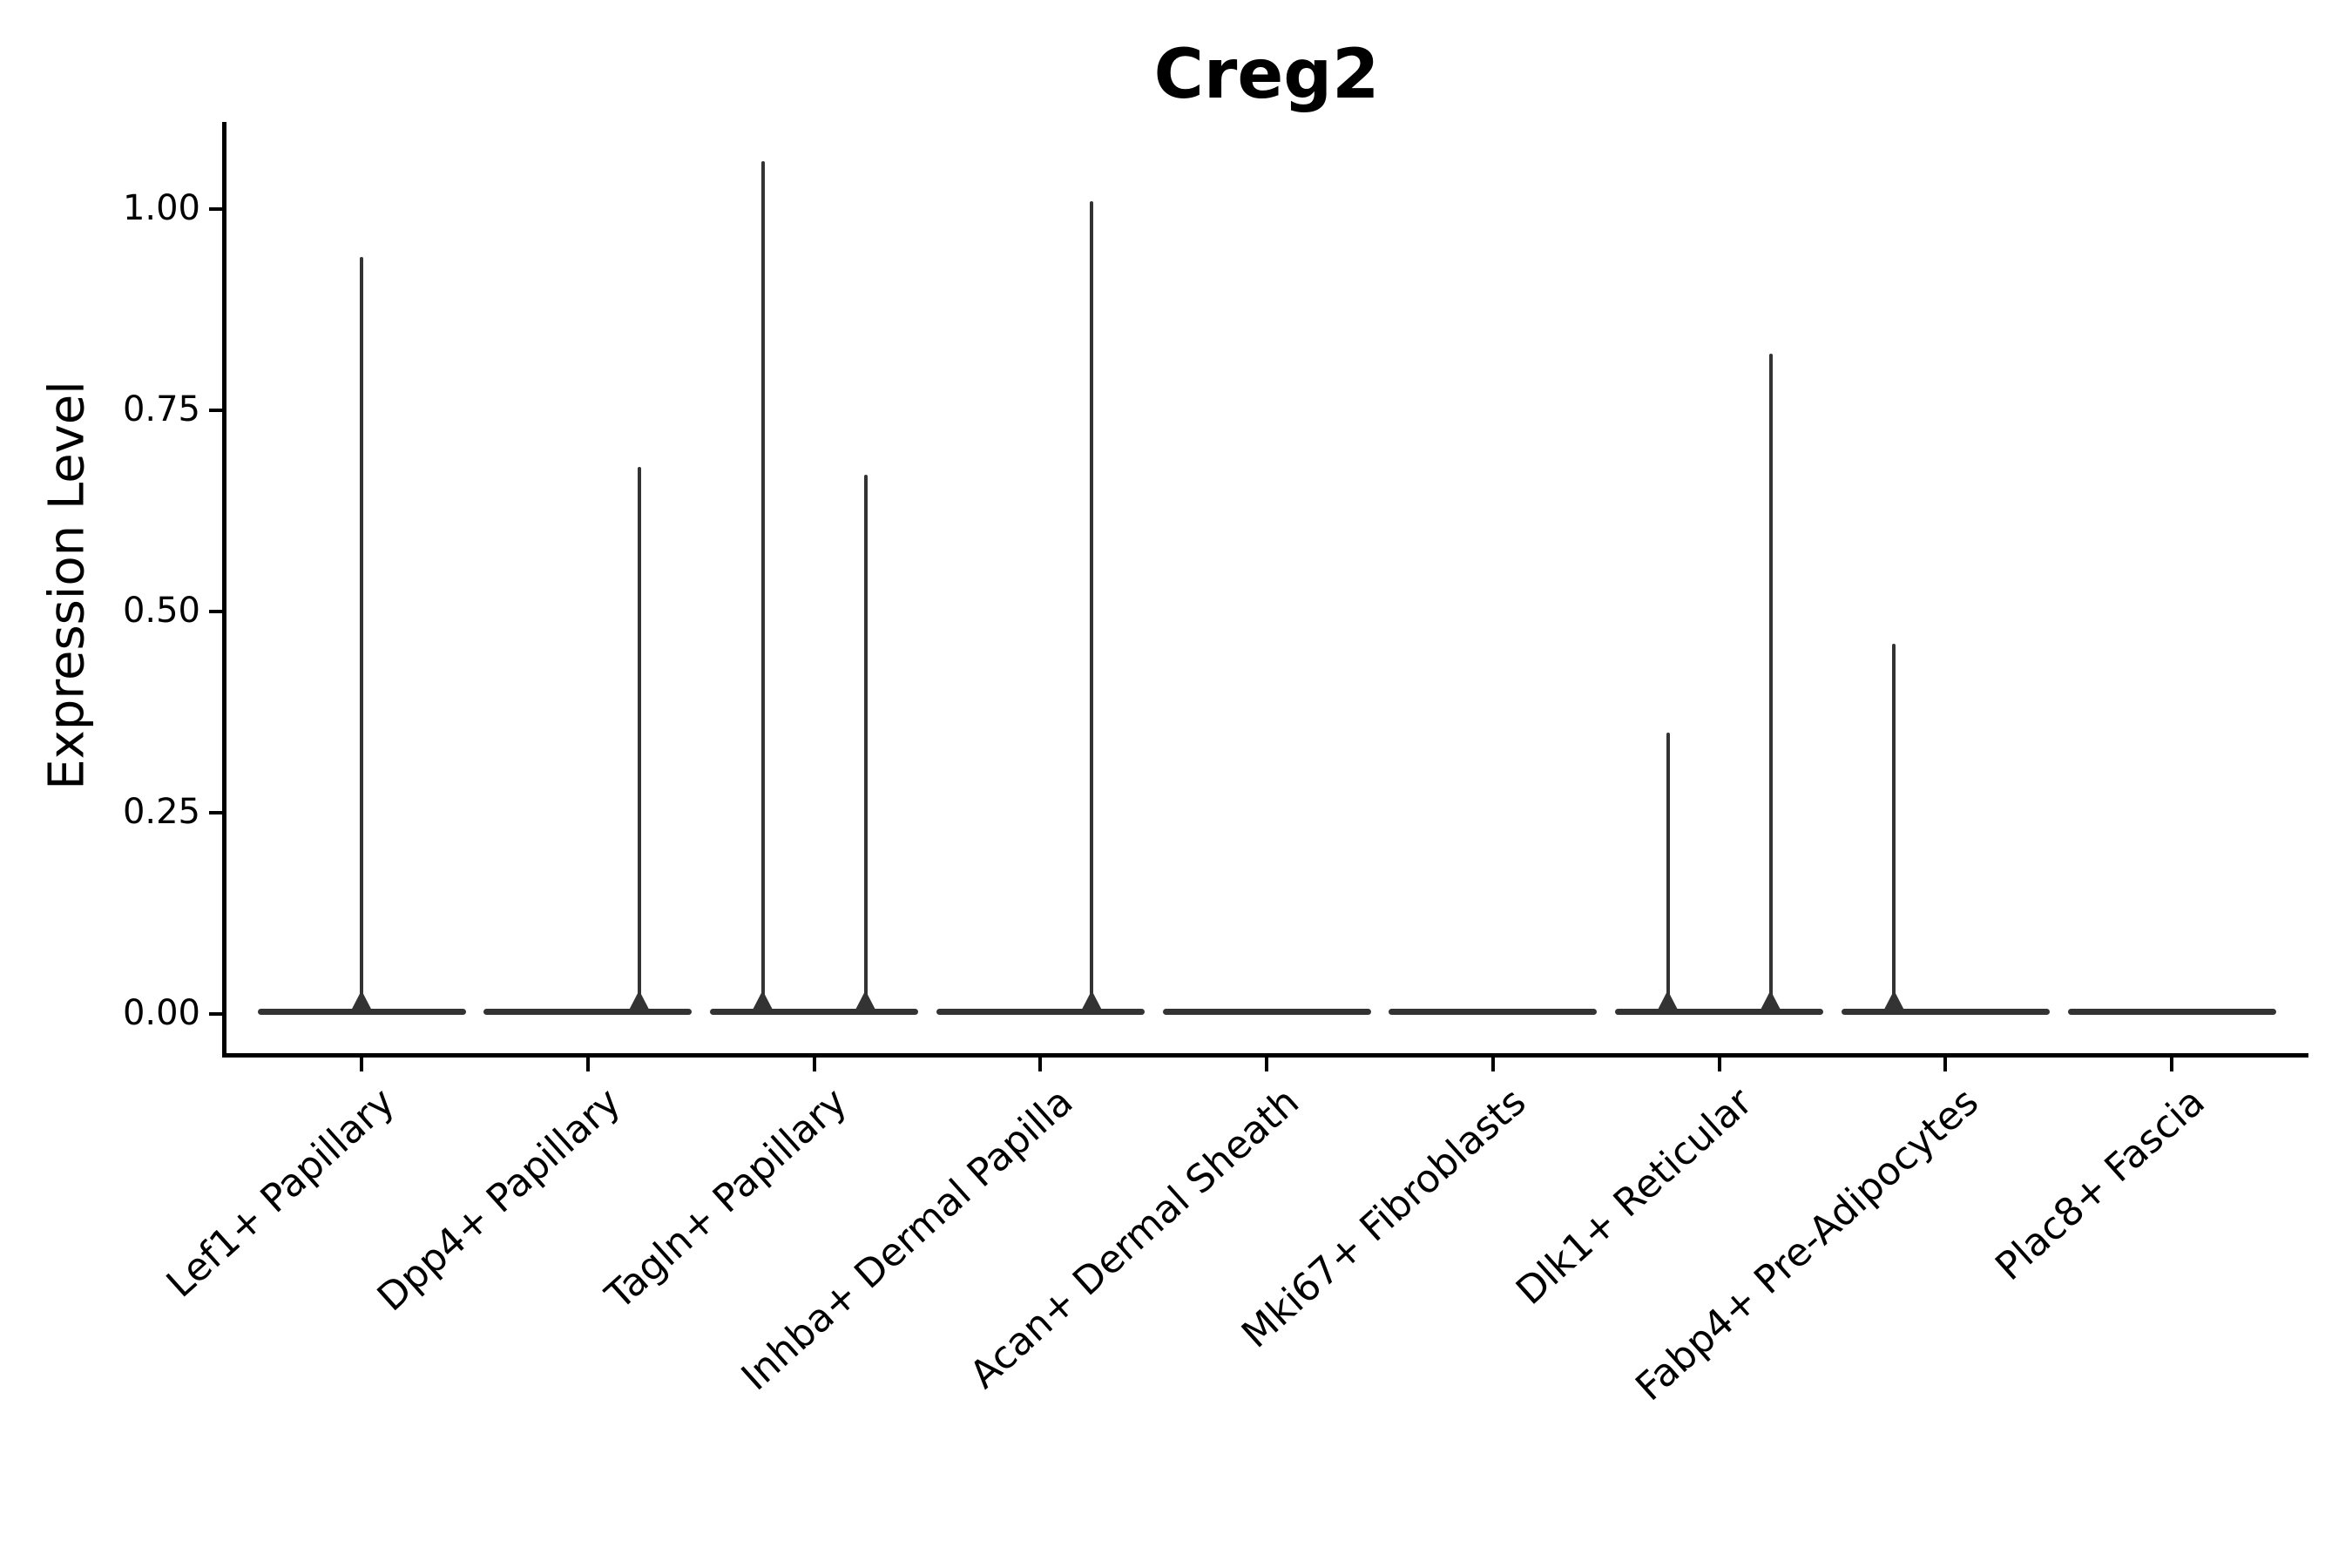 This screenshot has height=1568, width=2352. What do you see at coordinates (1266, 75) in the screenshot?
I see `plot-title: Creg2` at bounding box center [1266, 75].